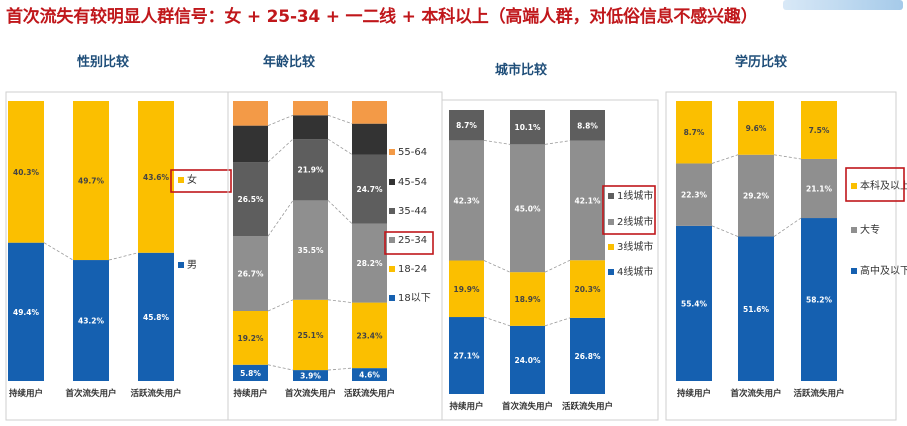 This screenshot has width=907, height=426. I want to click on legend-label: 女, so click(192, 179).